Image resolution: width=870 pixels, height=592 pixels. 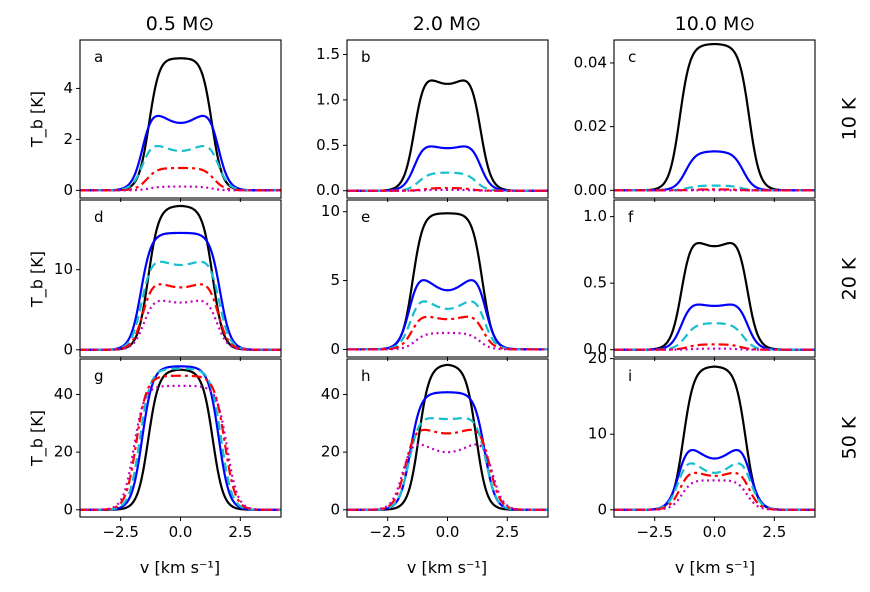 I want to click on panel-frame-i, so click(x=714, y=438).